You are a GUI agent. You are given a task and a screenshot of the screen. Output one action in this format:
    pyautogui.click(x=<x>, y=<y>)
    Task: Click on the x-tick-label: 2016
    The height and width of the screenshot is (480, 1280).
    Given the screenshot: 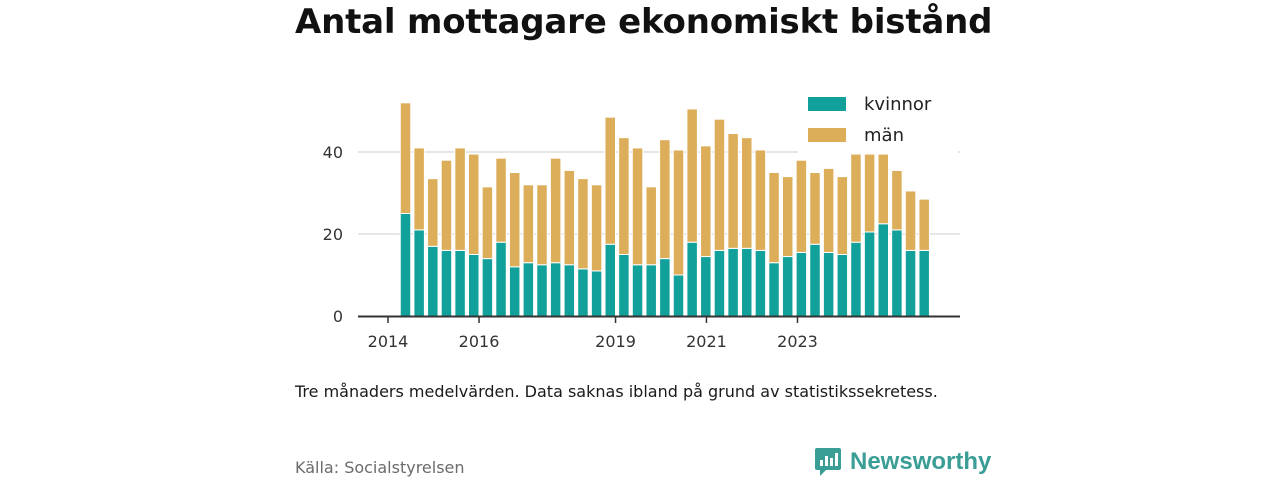 What is the action you would take?
    pyautogui.click(x=479, y=341)
    